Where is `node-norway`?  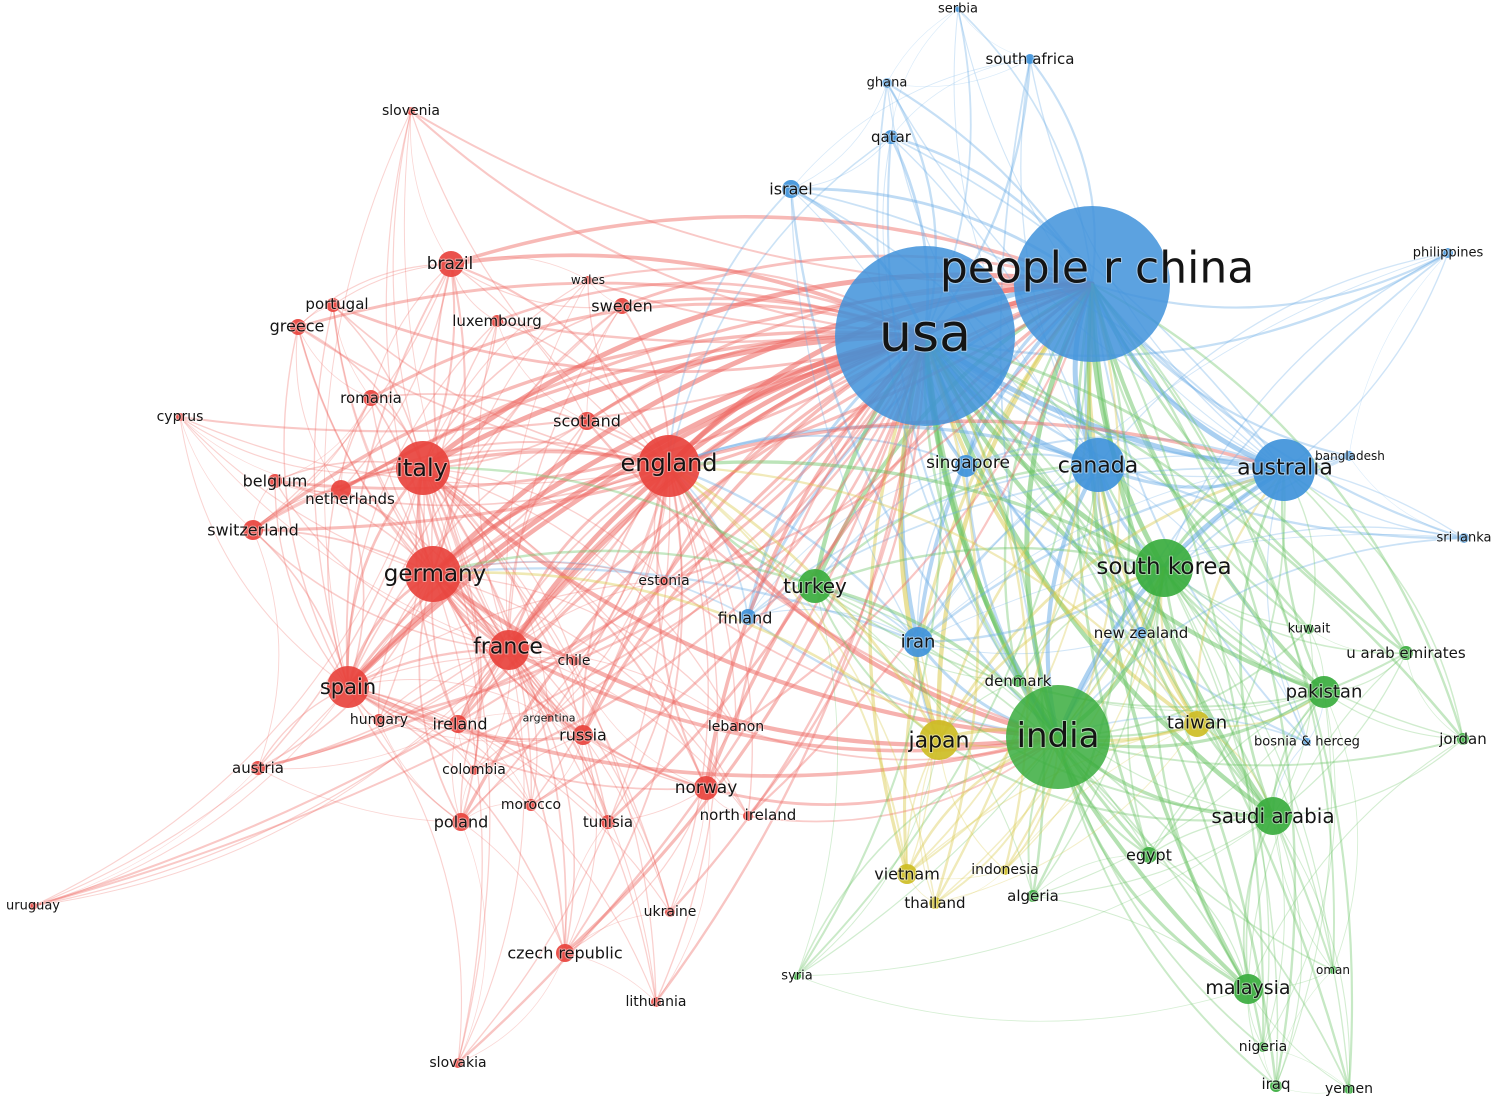 node-norway is located at coordinates (706, 788).